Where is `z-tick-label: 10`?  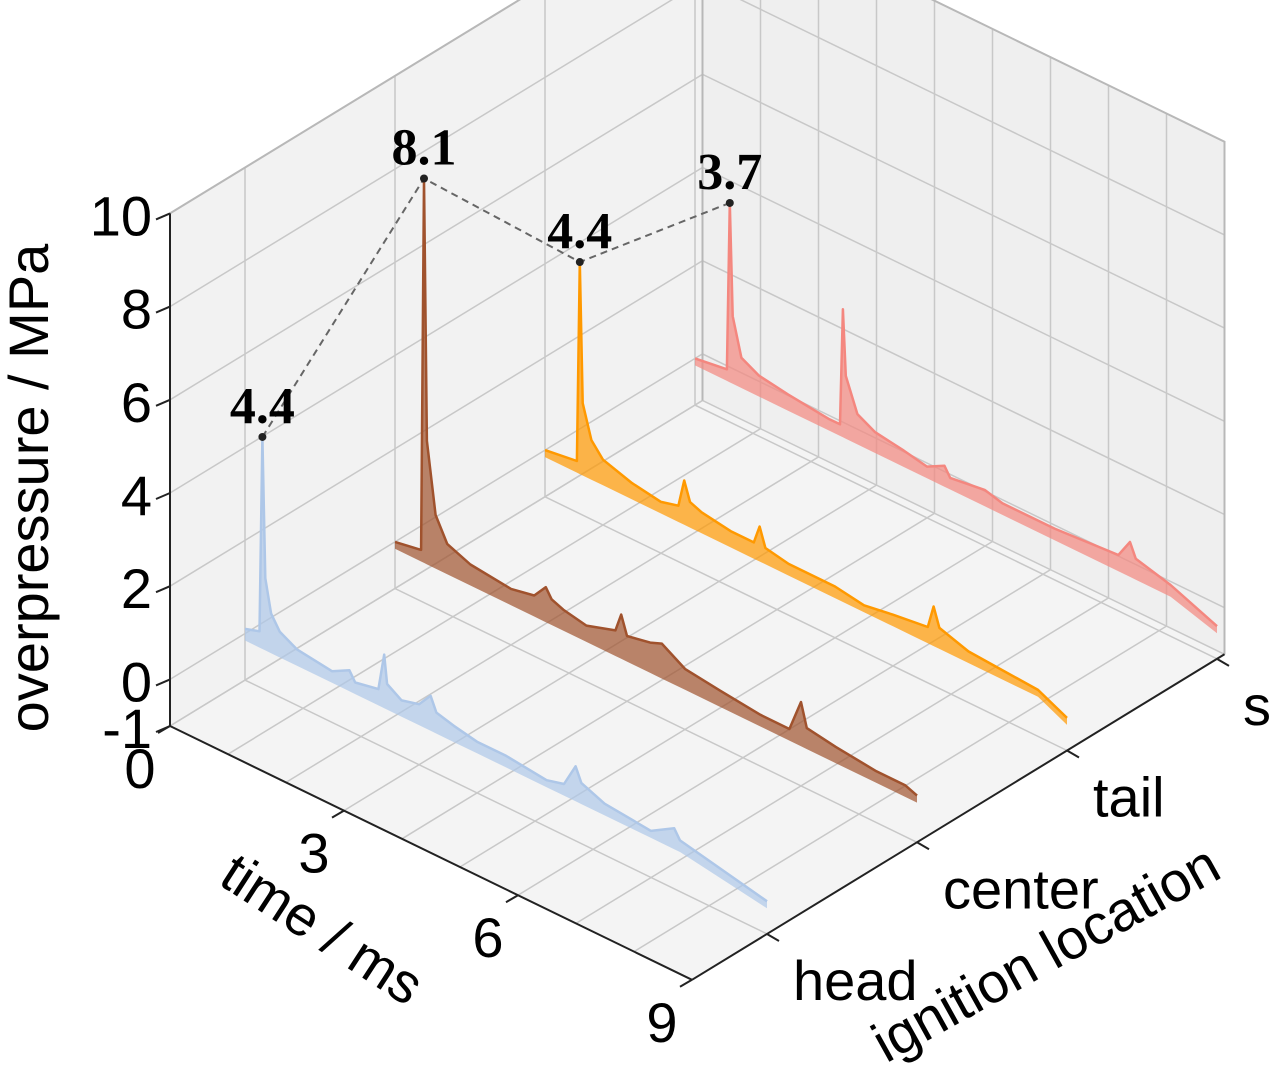
z-tick-label: 10 is located at coordinates (121, 215).